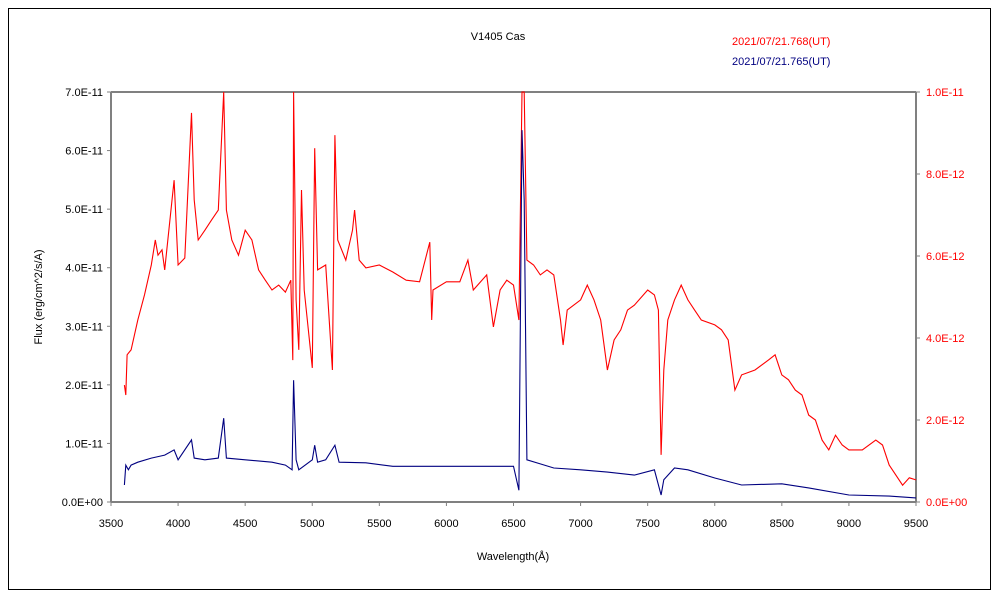 The width and height of the screenshot is (1000, 605). I want to click on x-tick-label: 4000, so click(178, 524).